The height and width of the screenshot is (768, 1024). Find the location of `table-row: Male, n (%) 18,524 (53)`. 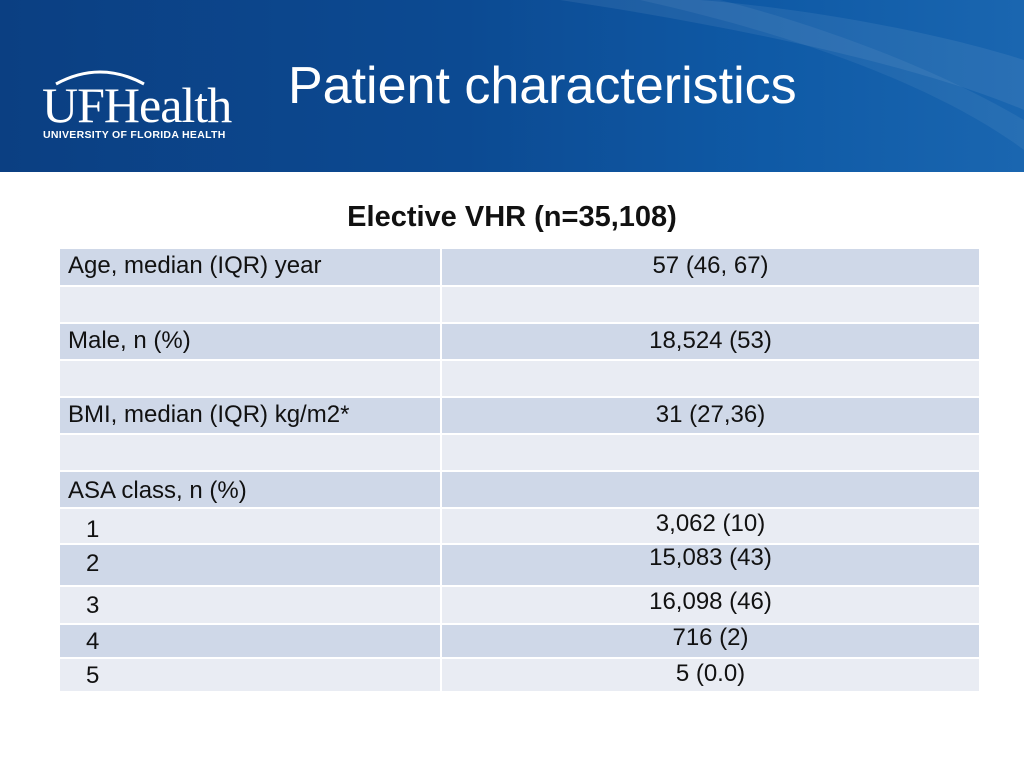

table-row: Male, n (%) 18,524 (53) is located at coordinates (520, 342).